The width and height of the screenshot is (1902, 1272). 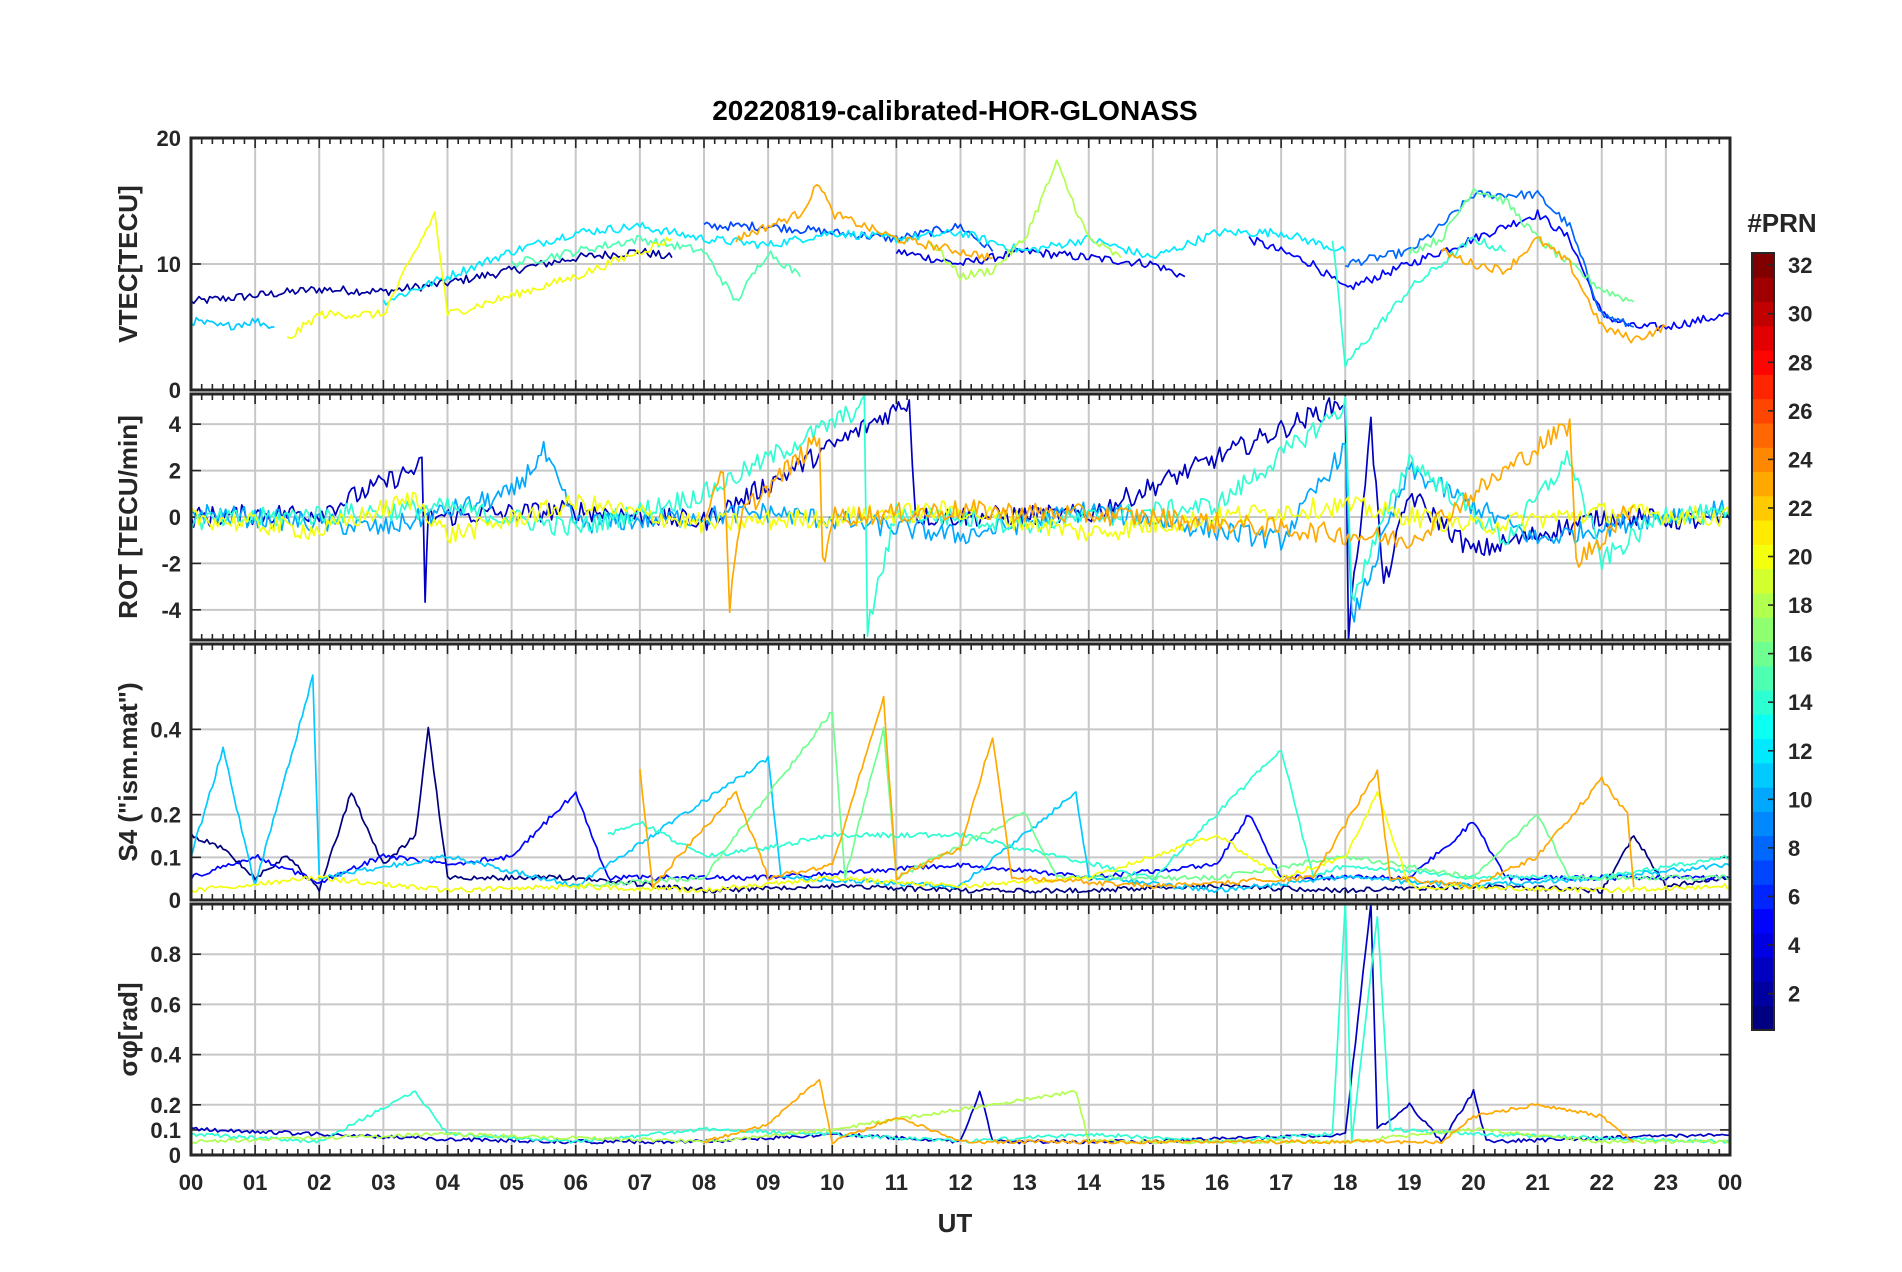 What do you see at coordinates (128, 771) in the screenshot?
I see `y-axis-label-s4: S4 ("ism.mat")` at bounding box center [128, 771].